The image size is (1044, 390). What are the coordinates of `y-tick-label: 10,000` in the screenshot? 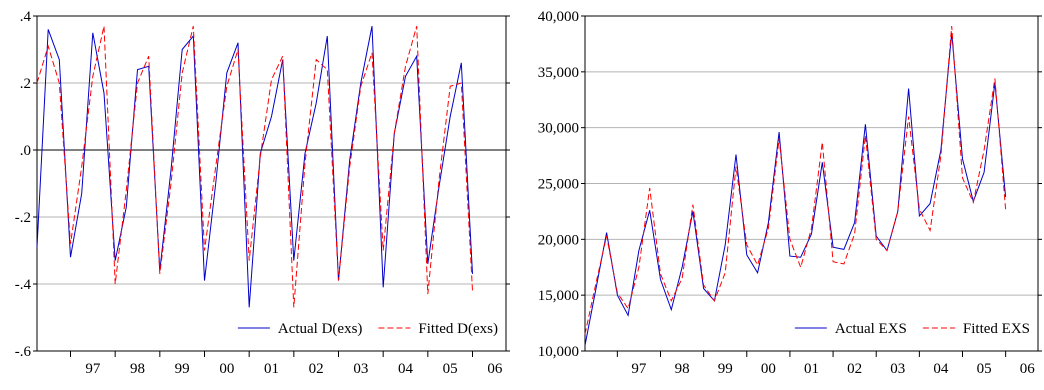 It's located at (558, 352).